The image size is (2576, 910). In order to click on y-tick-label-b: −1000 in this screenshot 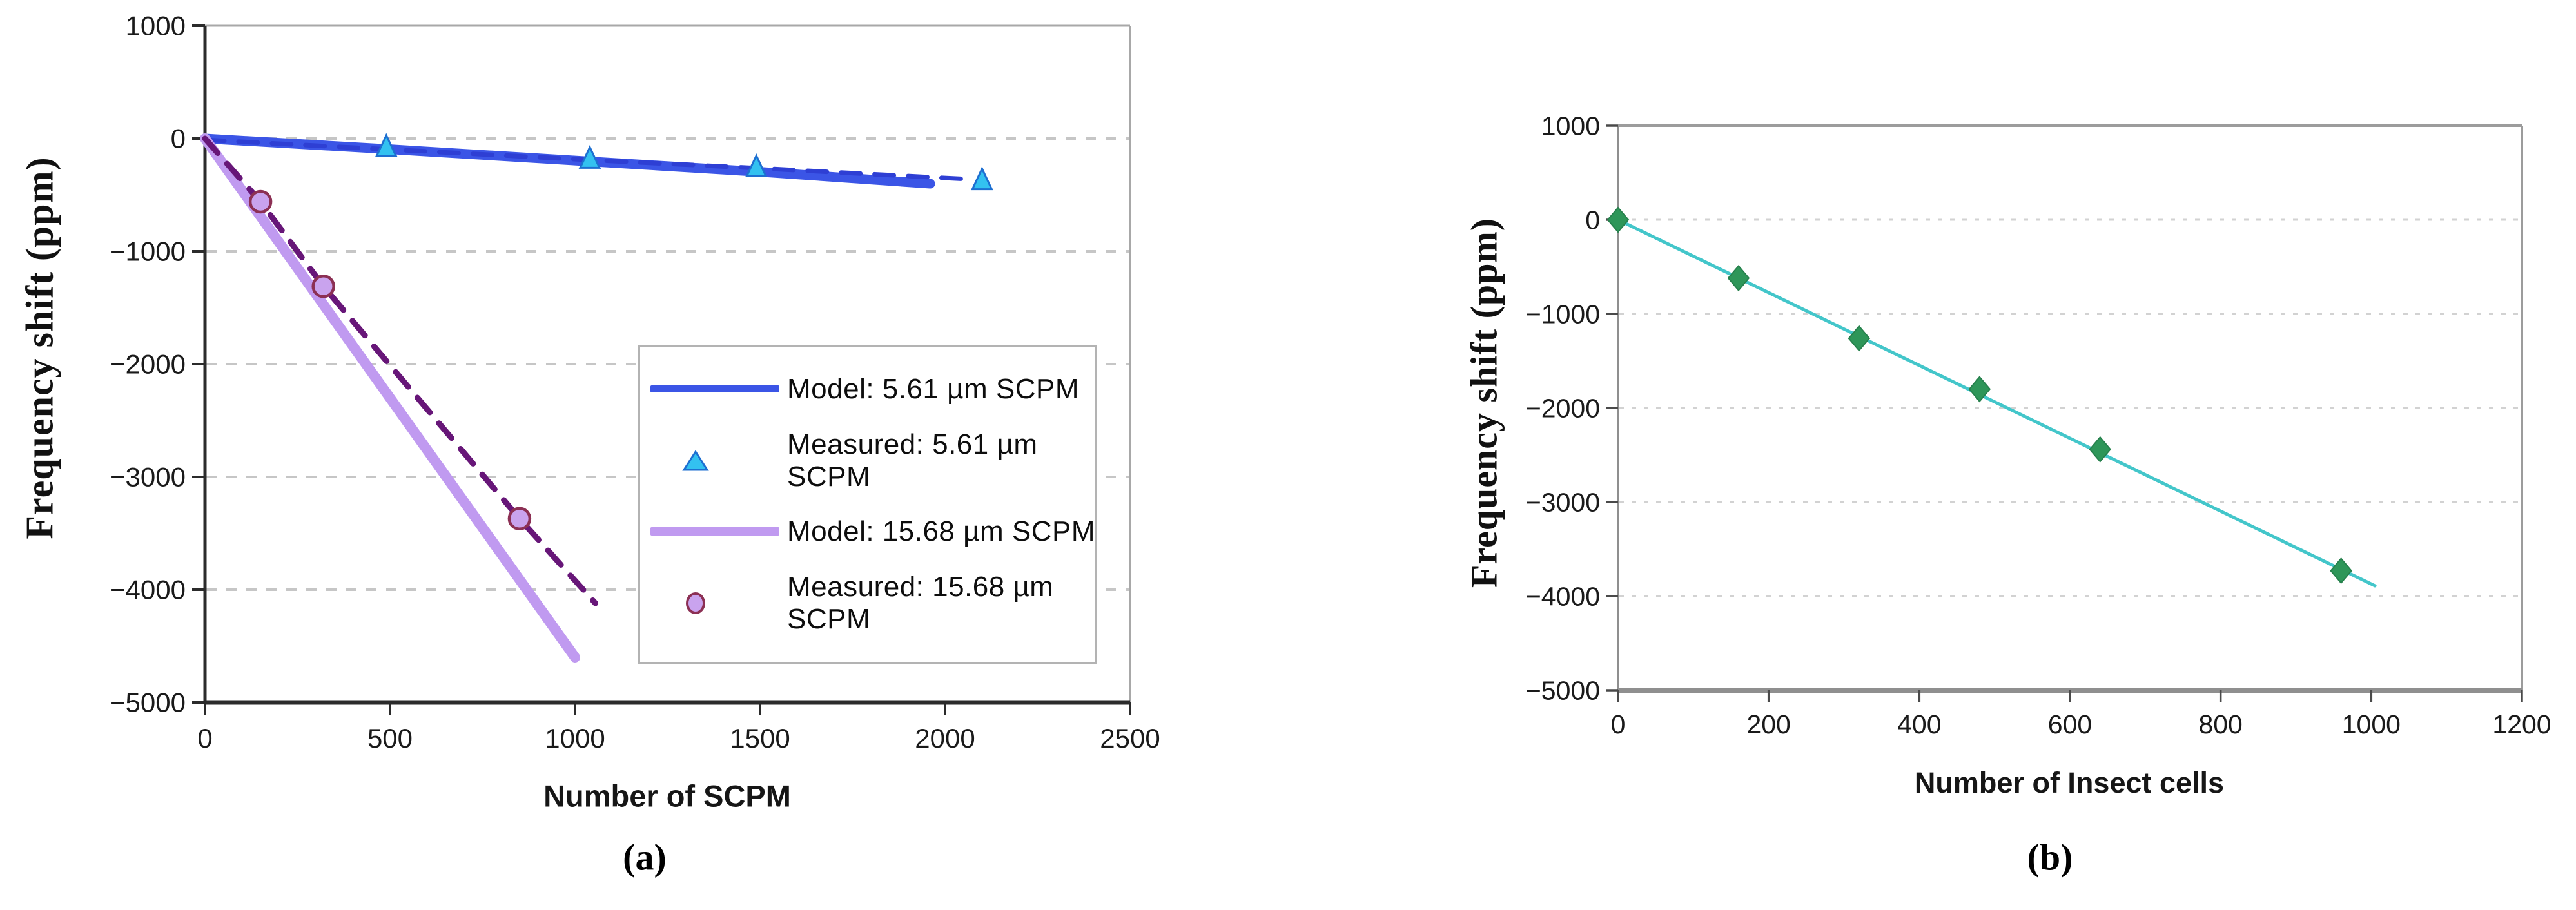, I will do `click(1563, 314)`.